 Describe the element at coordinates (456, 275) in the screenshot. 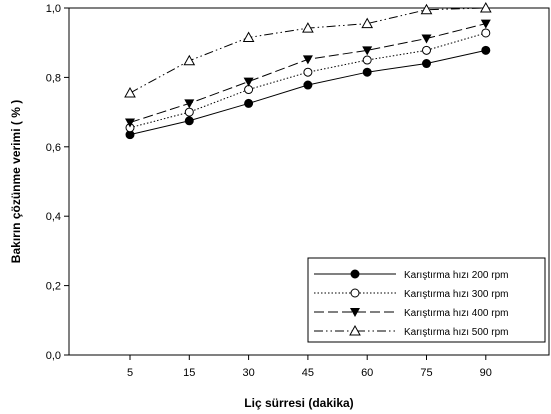

I see `legend-label: Karıştırma hızı 200 rpm` at that location.